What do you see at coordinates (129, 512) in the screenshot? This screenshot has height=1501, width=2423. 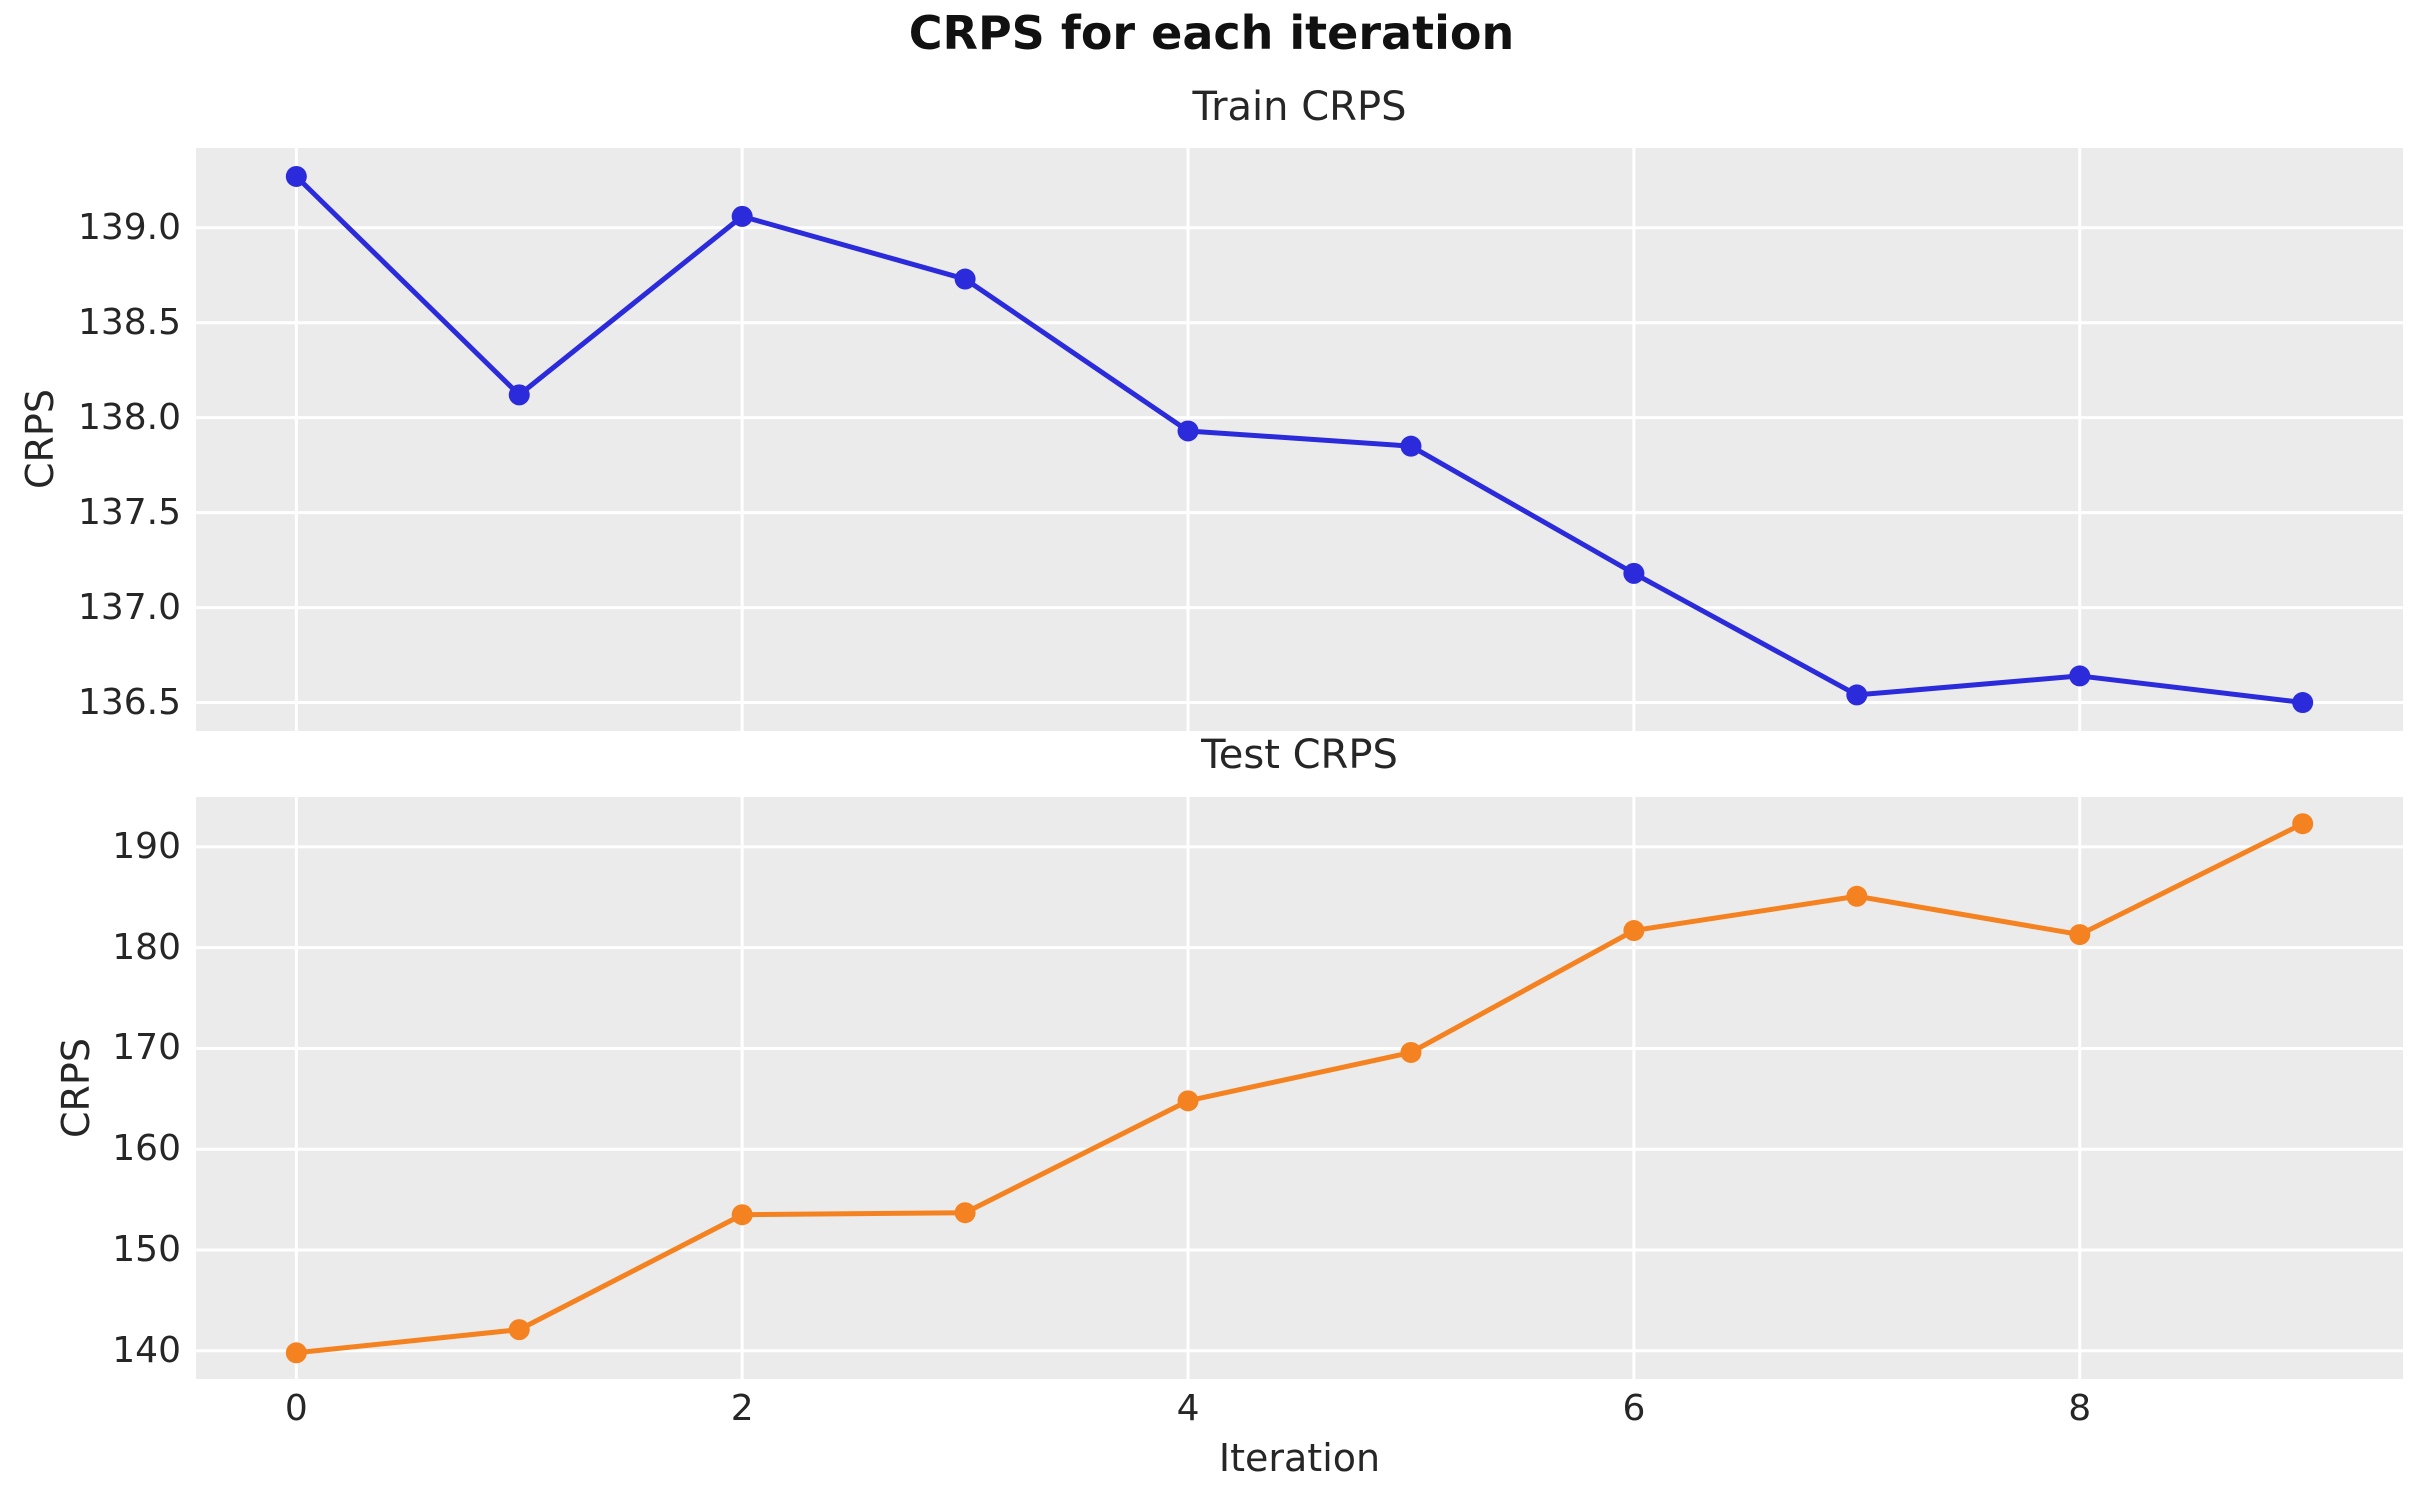 I see `train-crps-y-tick-label: 137.5` at bounding box center [129, 512].